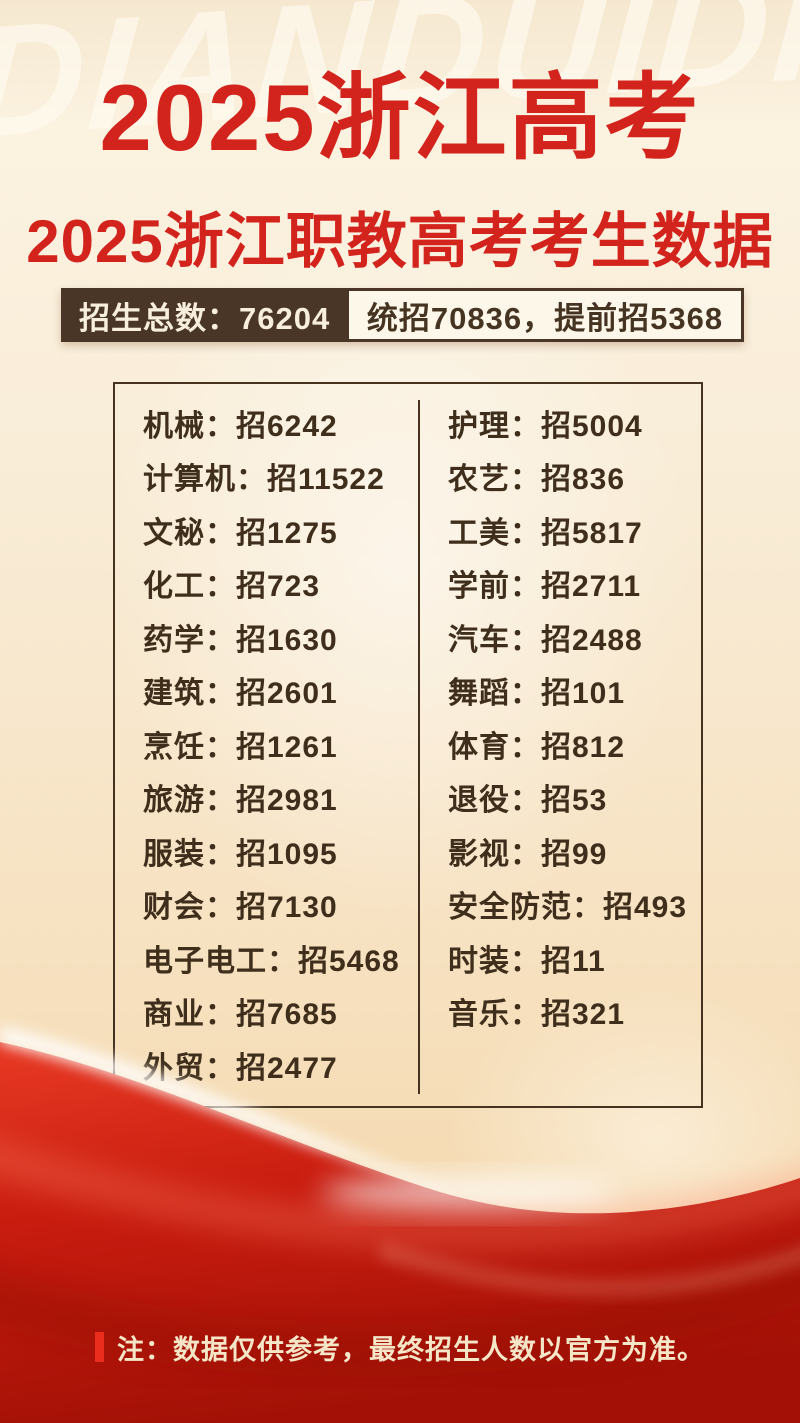 The width and height of the screenshot is (800, 1423). What do you see at coordinates (240, 747) in the screenshot?
I see `list-item: 烹饪：招1261` at bounding box center [240, 747].